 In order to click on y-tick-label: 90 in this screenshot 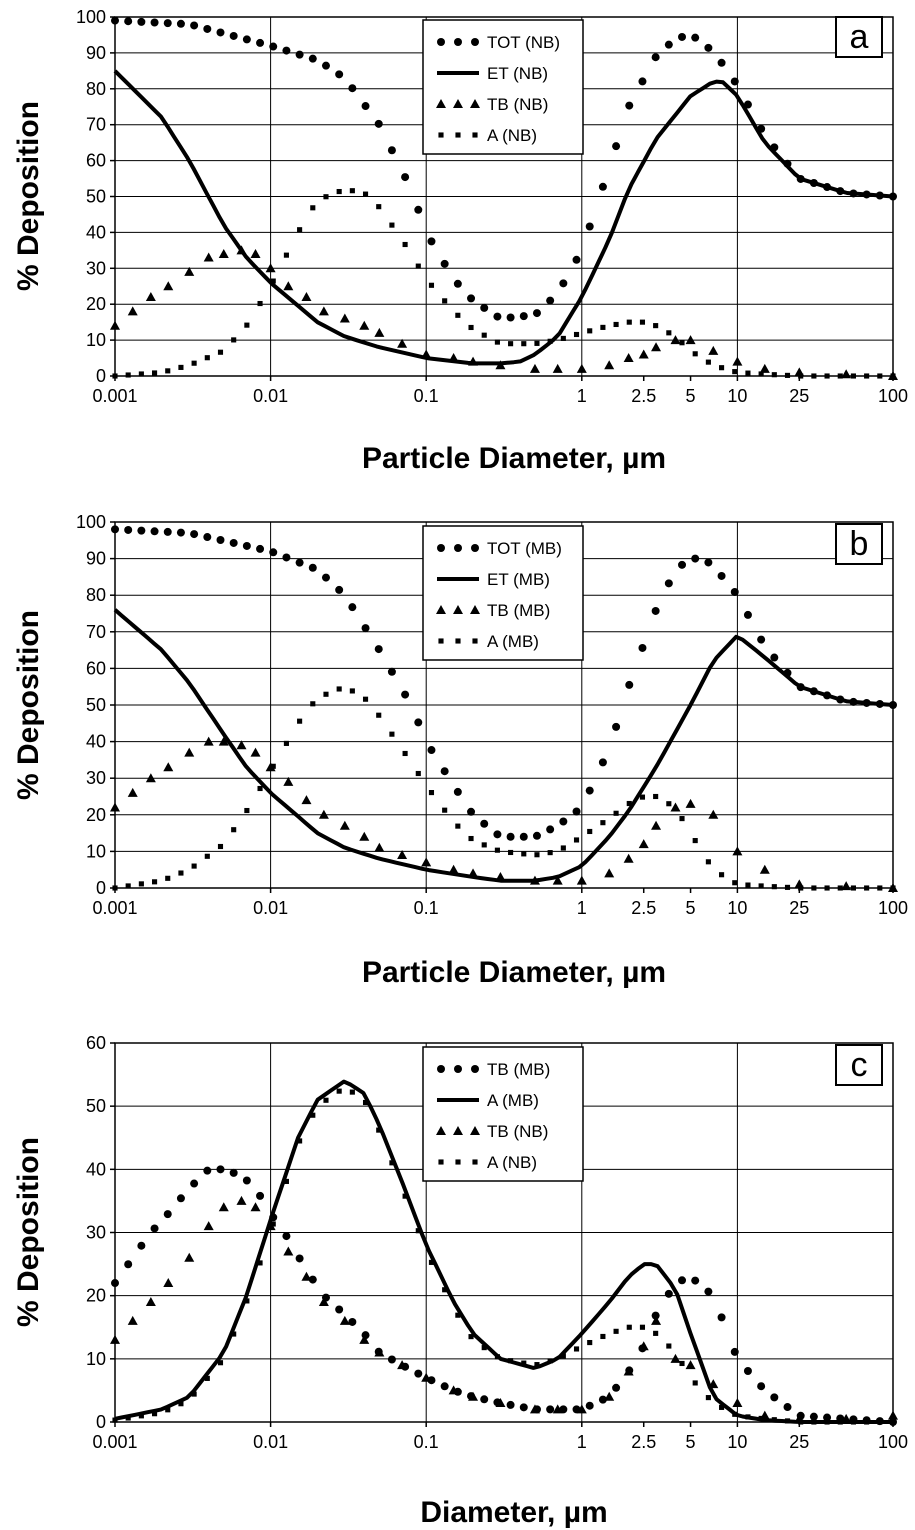, I will do `click(96, 559)`.